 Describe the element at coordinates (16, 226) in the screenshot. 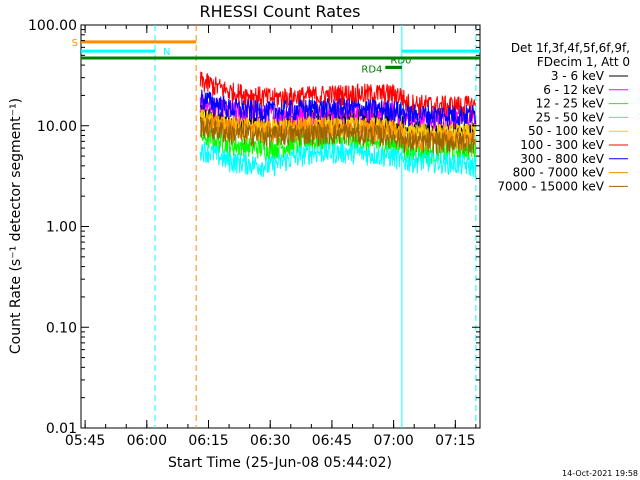

I see `y-axis-label: Count Rate (s⁻¹ detector segment⁻¹)` at that location.